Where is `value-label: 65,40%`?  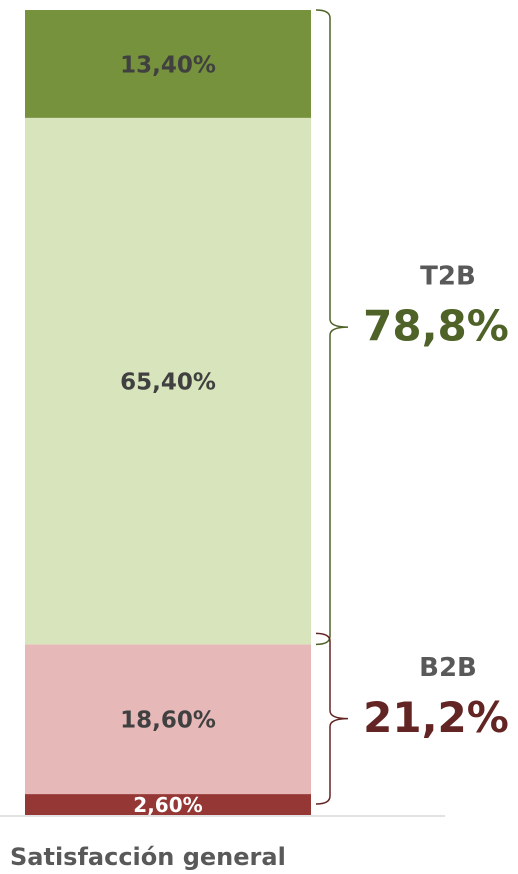
value-label: 65,40% is located at coordinates (168, 383).